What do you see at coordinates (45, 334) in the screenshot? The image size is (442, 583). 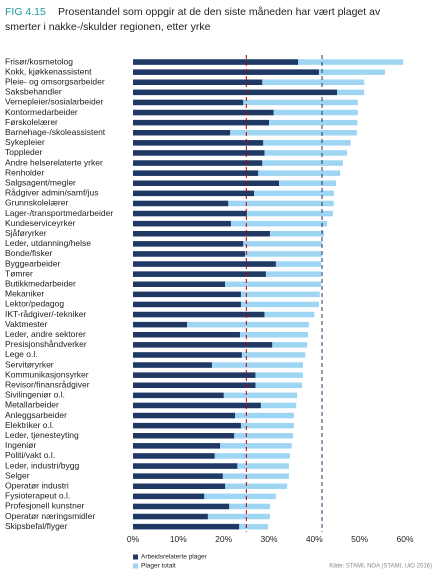 I see `y-tick-label: Leder, andre sektorer` at bounding box center [45, 334].